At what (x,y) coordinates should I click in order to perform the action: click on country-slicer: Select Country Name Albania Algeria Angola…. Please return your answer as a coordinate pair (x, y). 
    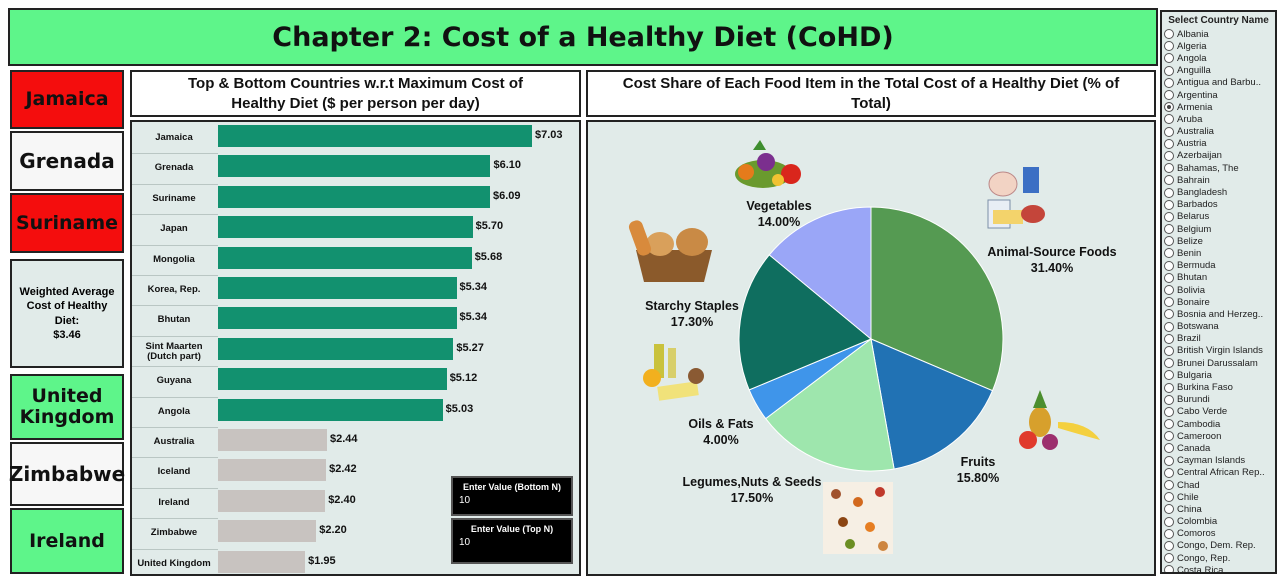
    Looking at the image, I should click on (1218, 292).